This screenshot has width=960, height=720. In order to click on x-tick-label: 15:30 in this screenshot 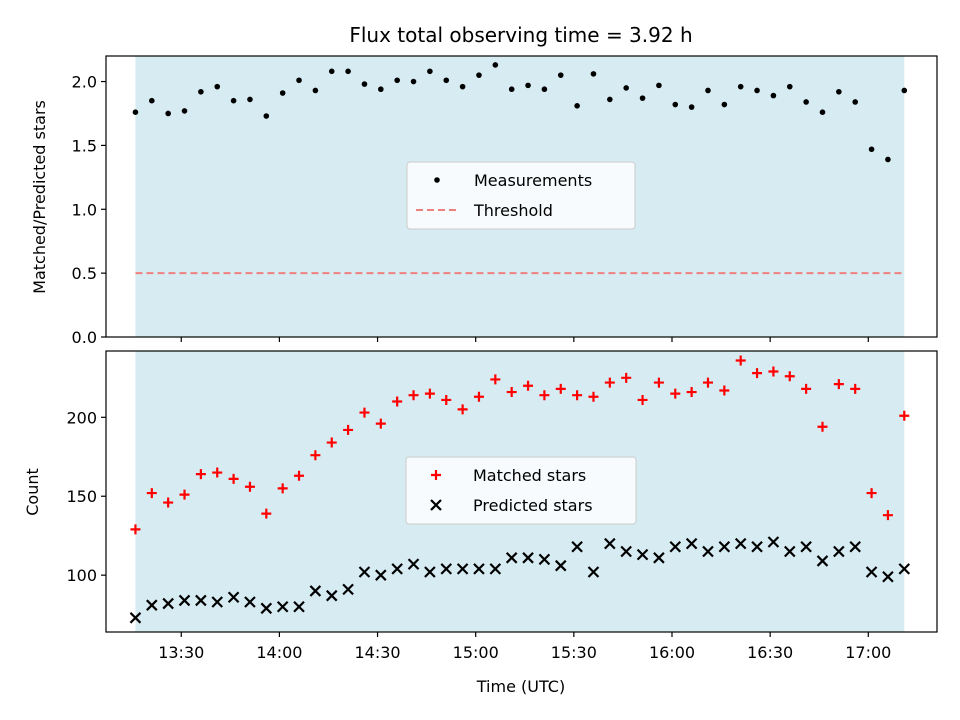, I will do `click(574, 652)`.